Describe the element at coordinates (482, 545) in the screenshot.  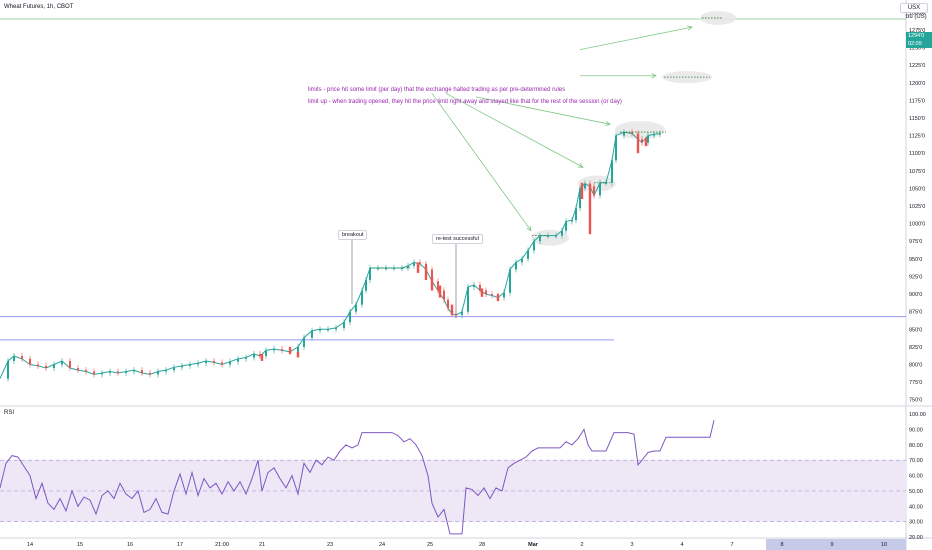
I see `time-tick-label: 28` at that location.